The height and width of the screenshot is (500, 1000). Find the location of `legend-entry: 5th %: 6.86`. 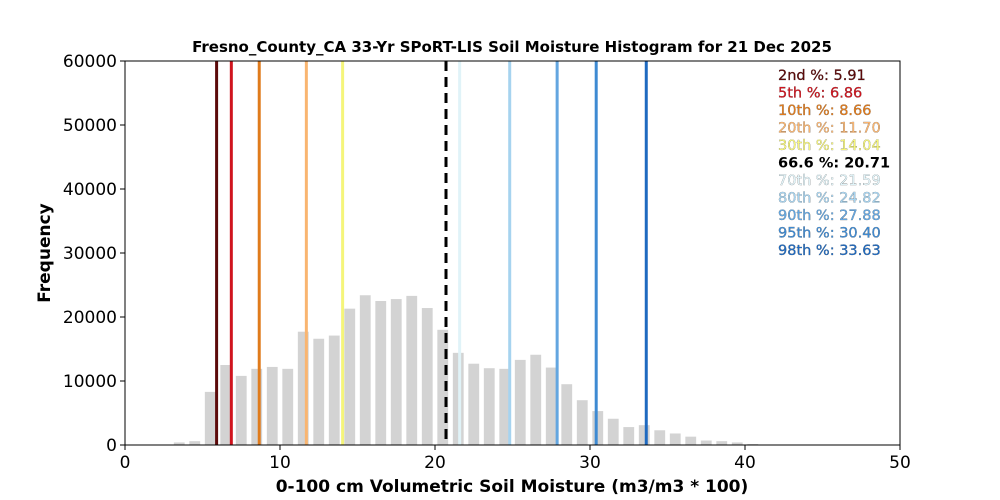

legend-entry: 5th %: 6.86 is located at coordinates (820, 94).